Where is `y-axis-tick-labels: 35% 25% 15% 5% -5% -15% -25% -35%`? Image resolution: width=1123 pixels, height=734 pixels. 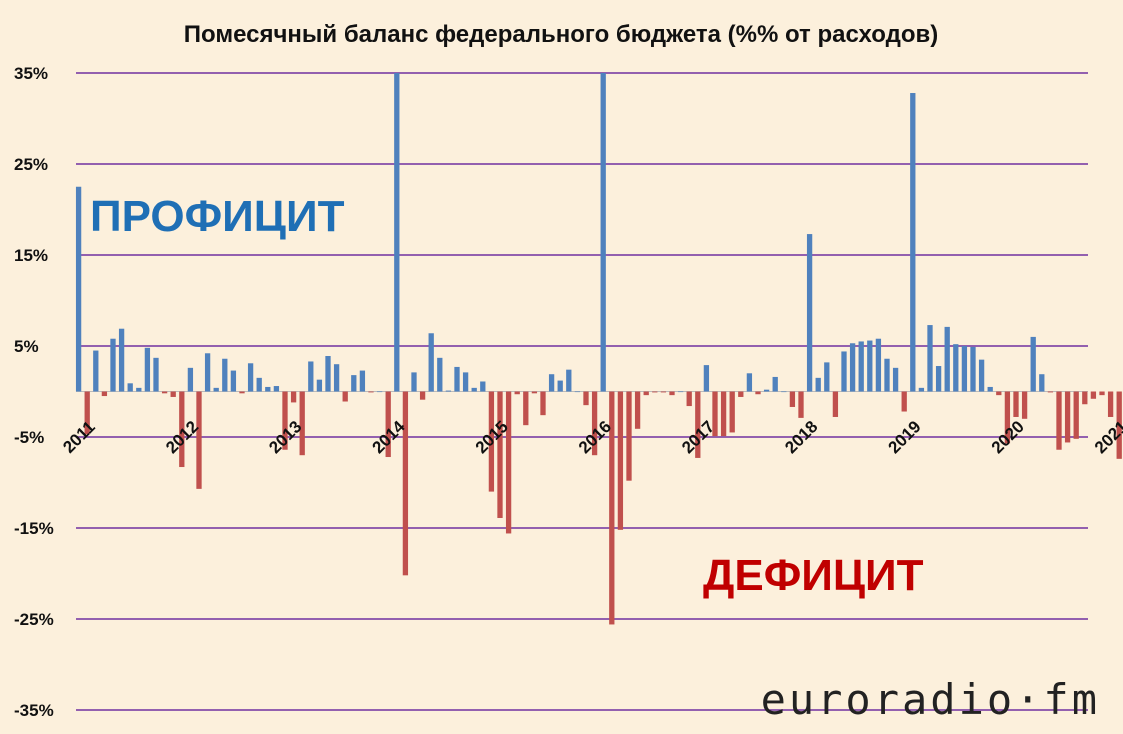 y-axis-tick-labels: 35% 25% 15% 5% -5% -15% -25% -35% is located at coordinates (34, 392).